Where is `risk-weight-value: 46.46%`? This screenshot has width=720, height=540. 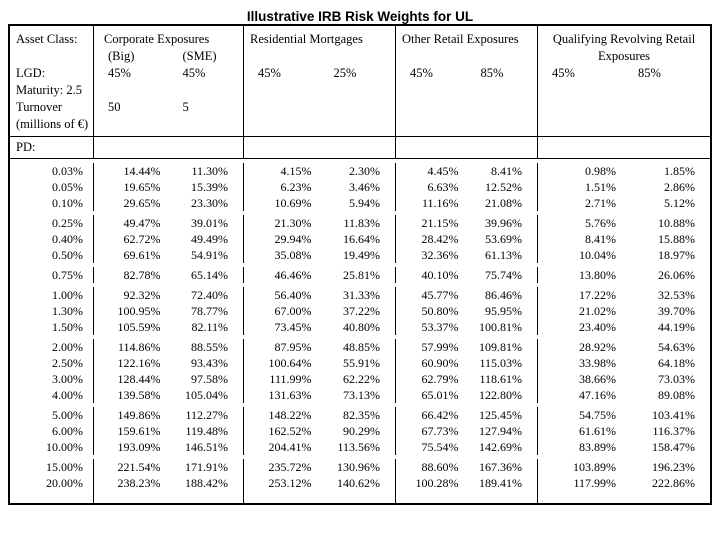
risk-weight-value: 46.46% is located at coordinates (293, 275).